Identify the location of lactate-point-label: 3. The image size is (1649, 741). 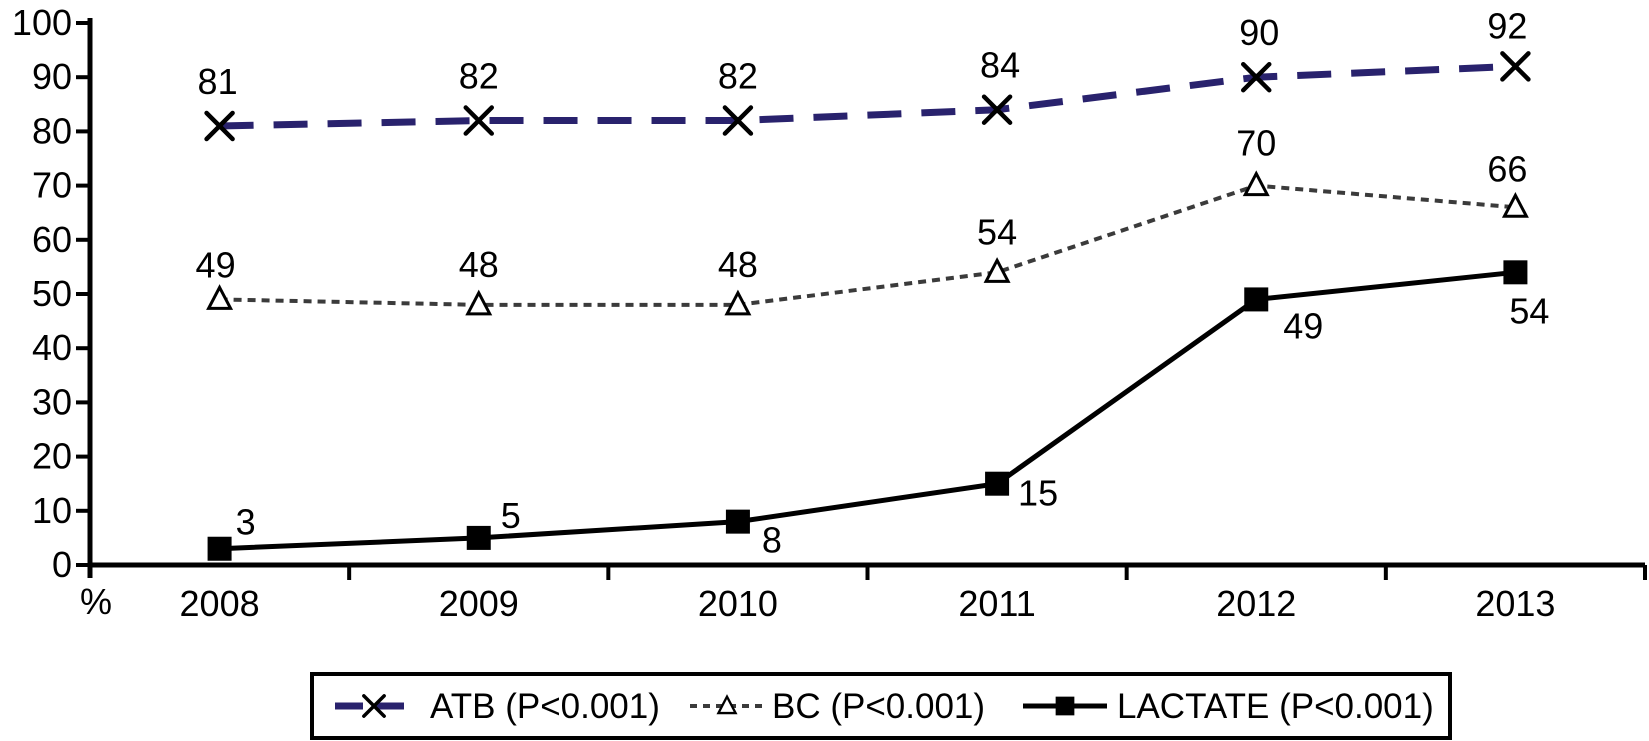
(246, 522).